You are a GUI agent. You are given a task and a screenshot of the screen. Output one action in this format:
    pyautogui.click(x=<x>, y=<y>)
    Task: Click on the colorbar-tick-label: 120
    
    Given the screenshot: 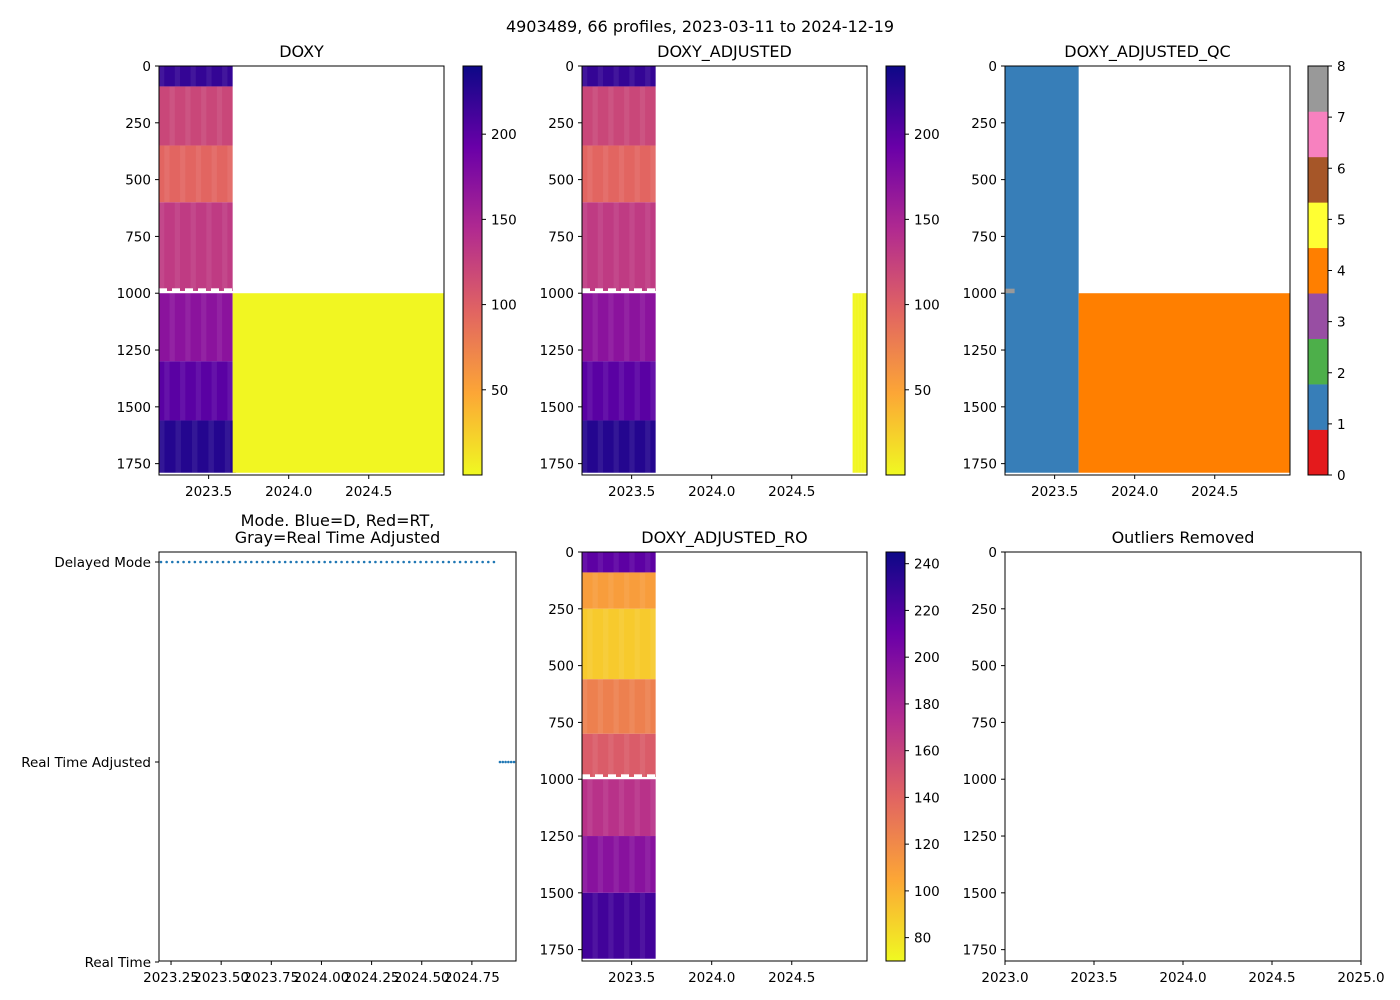 What is the action you would take?
    pyautogui.click(x=927, y=845)
    